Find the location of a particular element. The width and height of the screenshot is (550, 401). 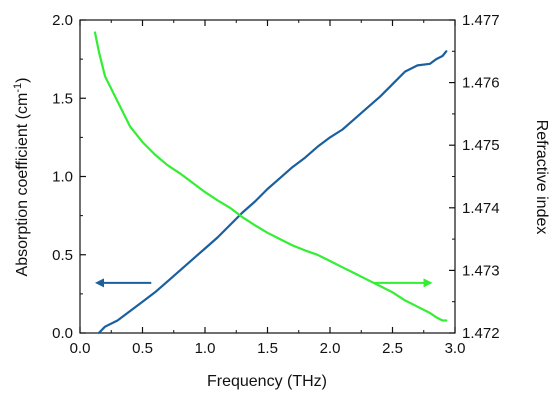

left-y-axis-title: Absorption coefficient (cm-1) is located at coordinates (21, 177).